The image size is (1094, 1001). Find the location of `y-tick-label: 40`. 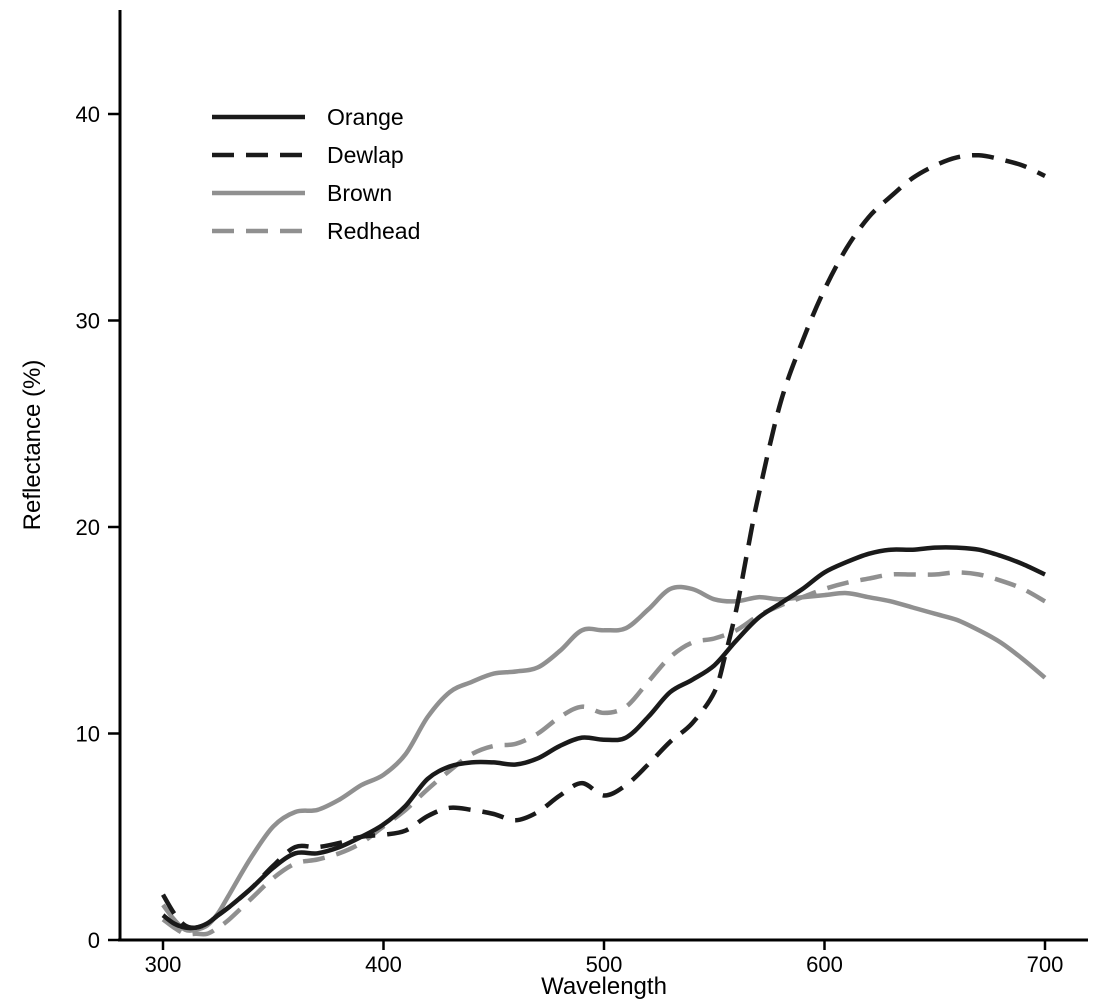

y-tick-label: 40 is located at coordinates (88, 114).